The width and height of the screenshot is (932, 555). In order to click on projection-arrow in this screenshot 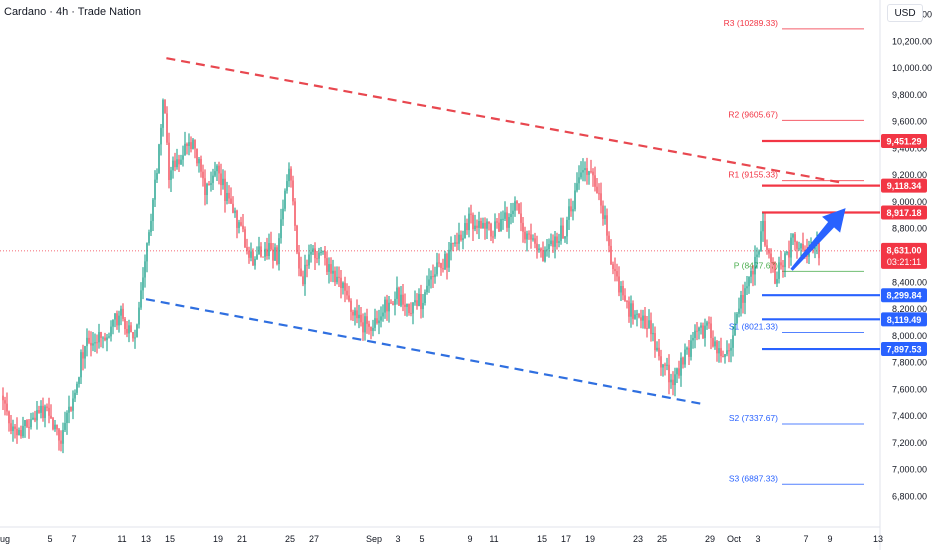, I will do `click(818, 239)`.